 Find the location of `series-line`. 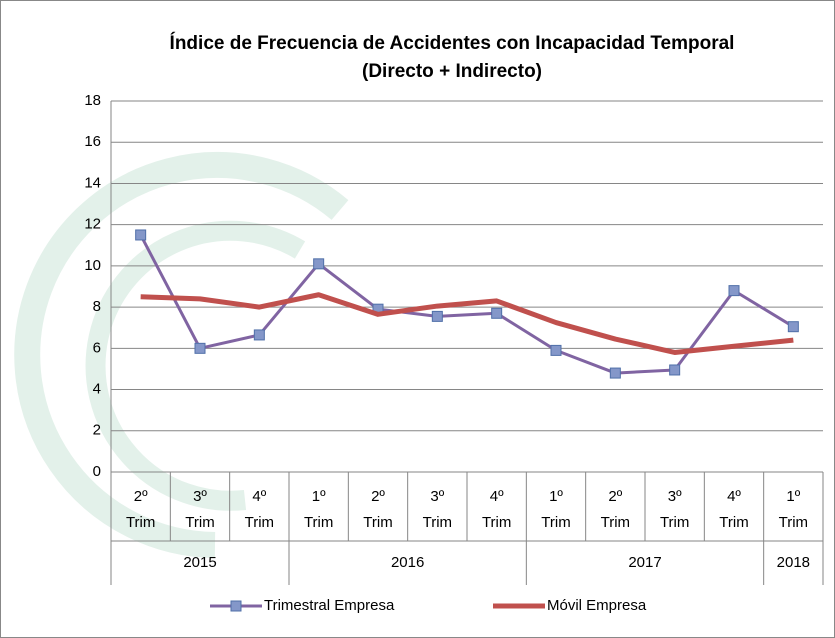

series-line is located at coordinates (467, 323).